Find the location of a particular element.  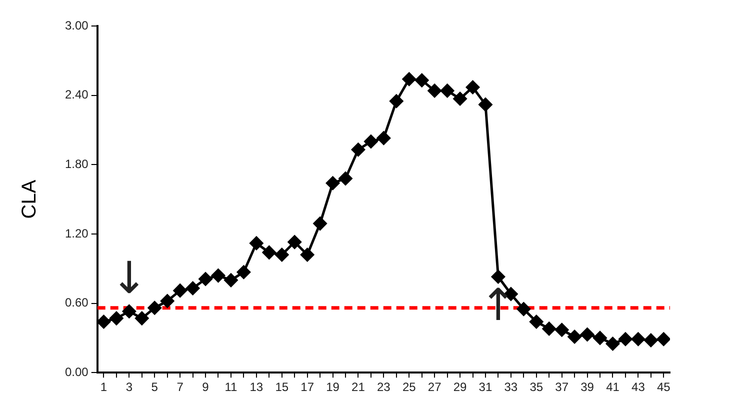

x-tick-label: 29 is located at coordinates (460, 387).